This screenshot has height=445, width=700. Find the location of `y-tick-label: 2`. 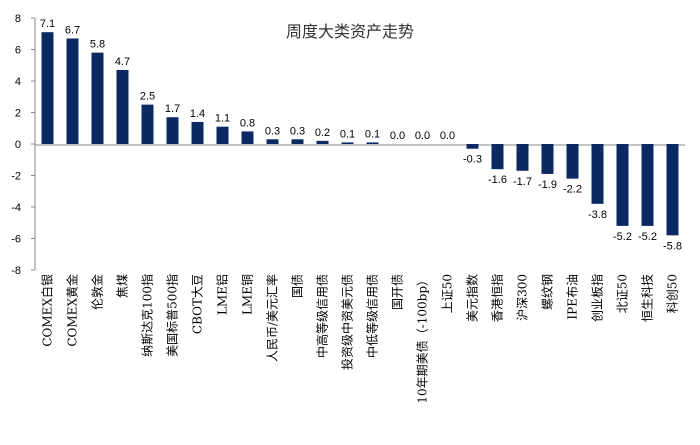

y-tick-label: 2 is located at coordinates (18, 114).